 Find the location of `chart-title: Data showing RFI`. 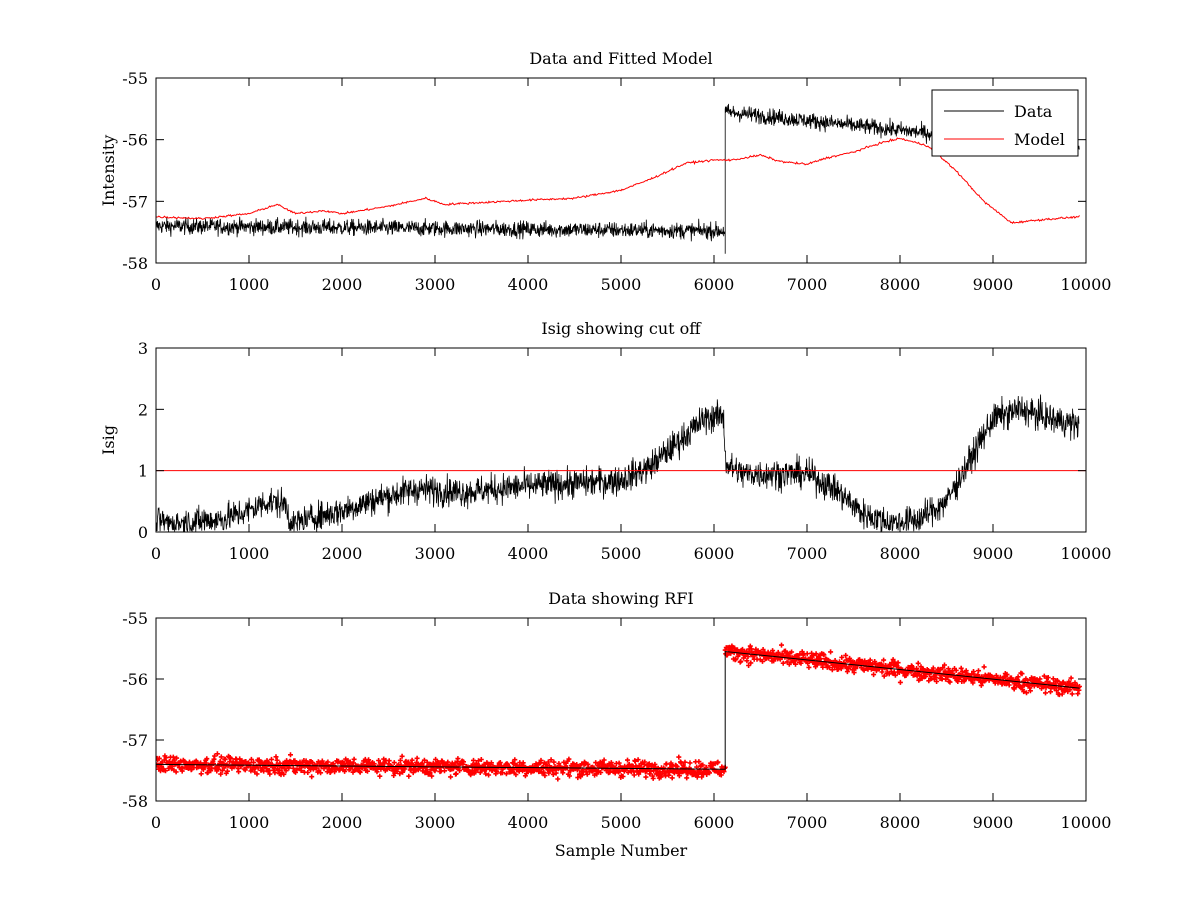

chart-title: Data showing RFI is located at coordinates (620, 598).